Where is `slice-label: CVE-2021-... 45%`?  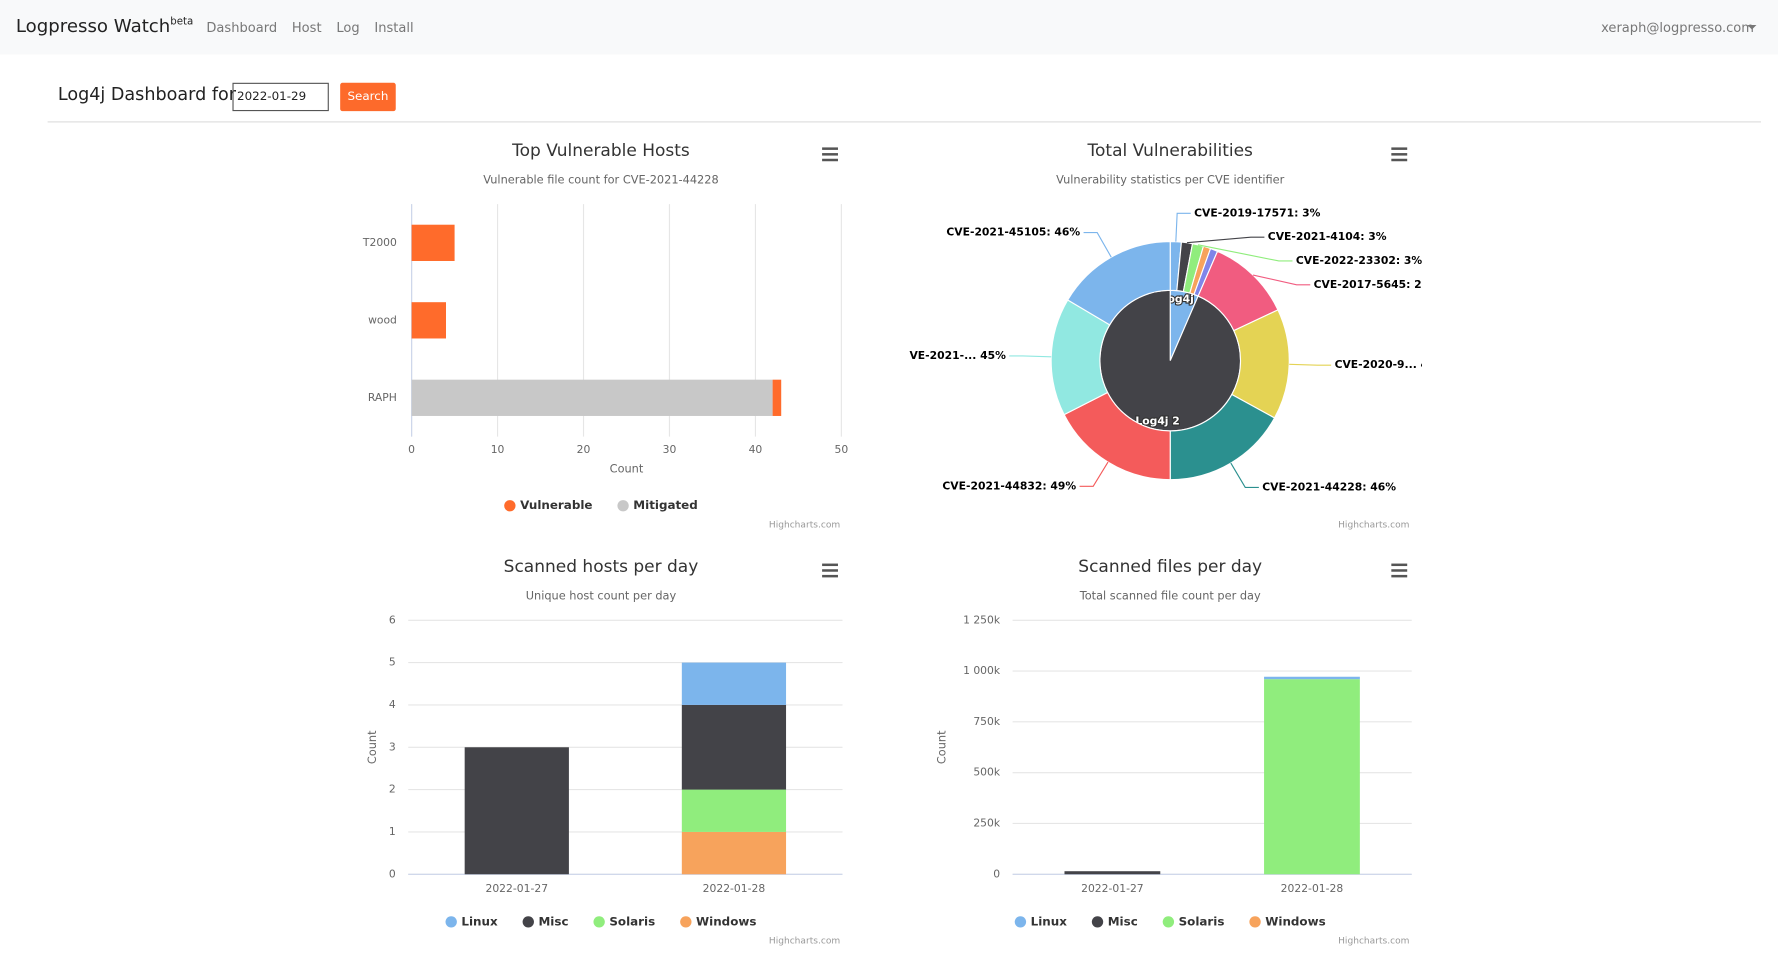
slice-label: CVE-2021-... 45% is located at coordinates (954, 355).